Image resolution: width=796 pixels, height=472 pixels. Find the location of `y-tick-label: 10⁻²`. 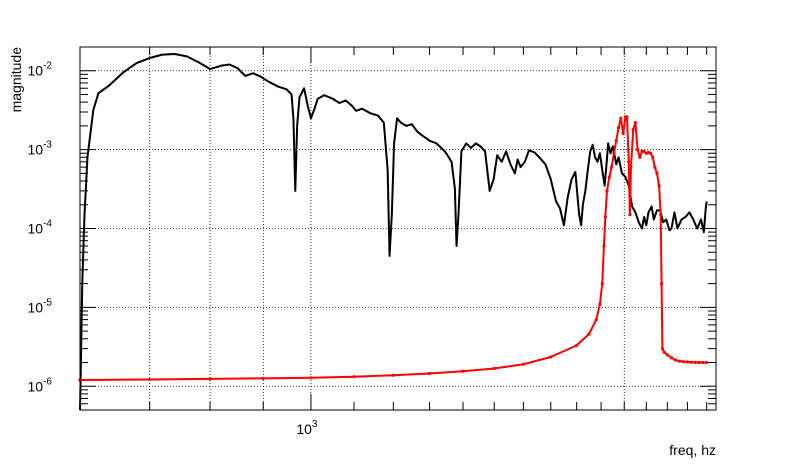

y-tick-label: 10⁻² is located at coordinates (40, 70).